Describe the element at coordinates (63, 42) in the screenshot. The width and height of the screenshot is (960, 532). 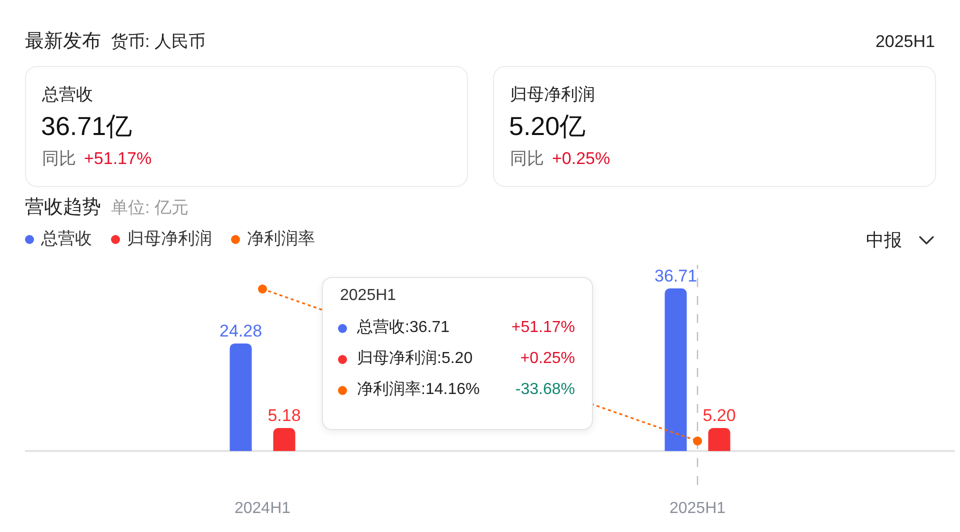
I see `text: 最新发布` at that location.